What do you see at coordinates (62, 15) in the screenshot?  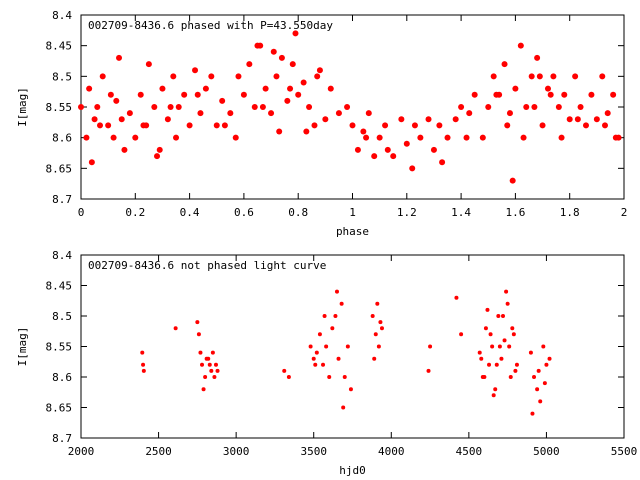 I see `phased-ytick-label: 8.4` at bounding box center [62, 15].